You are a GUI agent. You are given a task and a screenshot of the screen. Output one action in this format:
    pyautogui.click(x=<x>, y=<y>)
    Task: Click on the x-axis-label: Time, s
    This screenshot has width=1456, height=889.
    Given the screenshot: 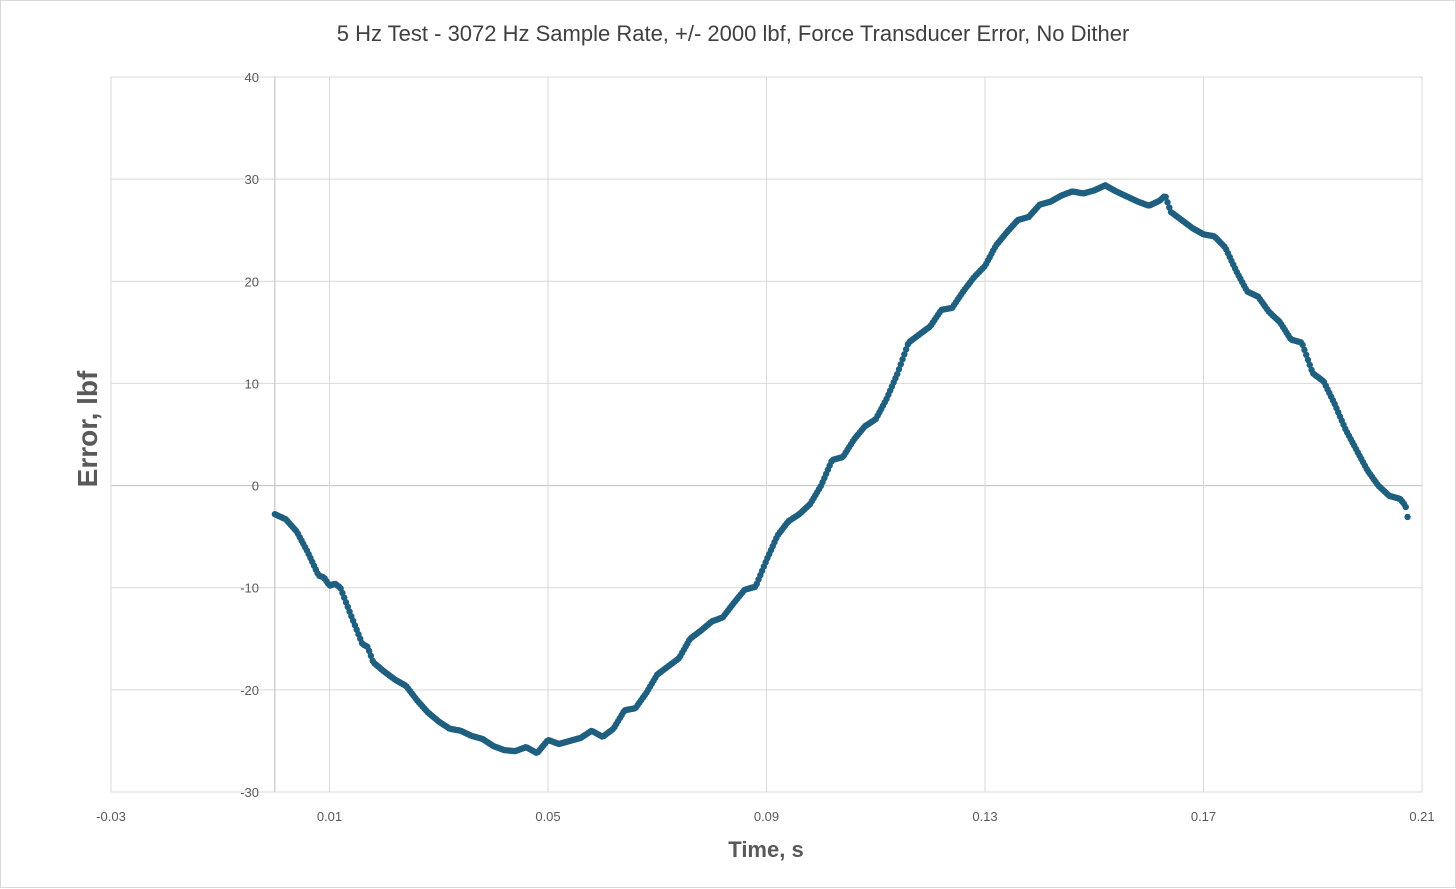 What is the action you would take?
    pyautogui.click(x=765, y=849)
    